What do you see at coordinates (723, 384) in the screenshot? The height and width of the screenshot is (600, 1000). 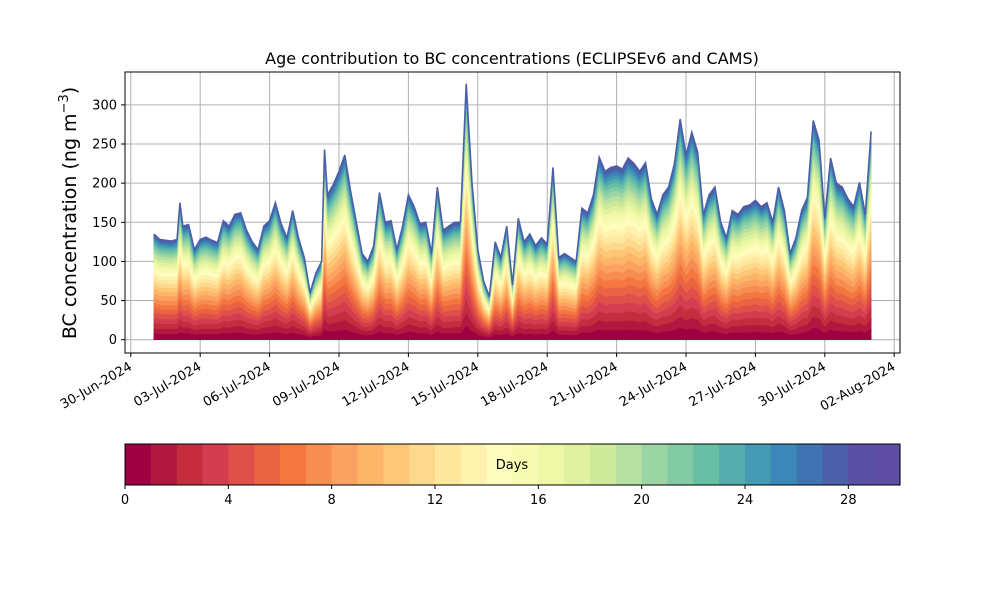 I see `x-tick-label: 27-Jul-2024` at bounding box center [723, 384].